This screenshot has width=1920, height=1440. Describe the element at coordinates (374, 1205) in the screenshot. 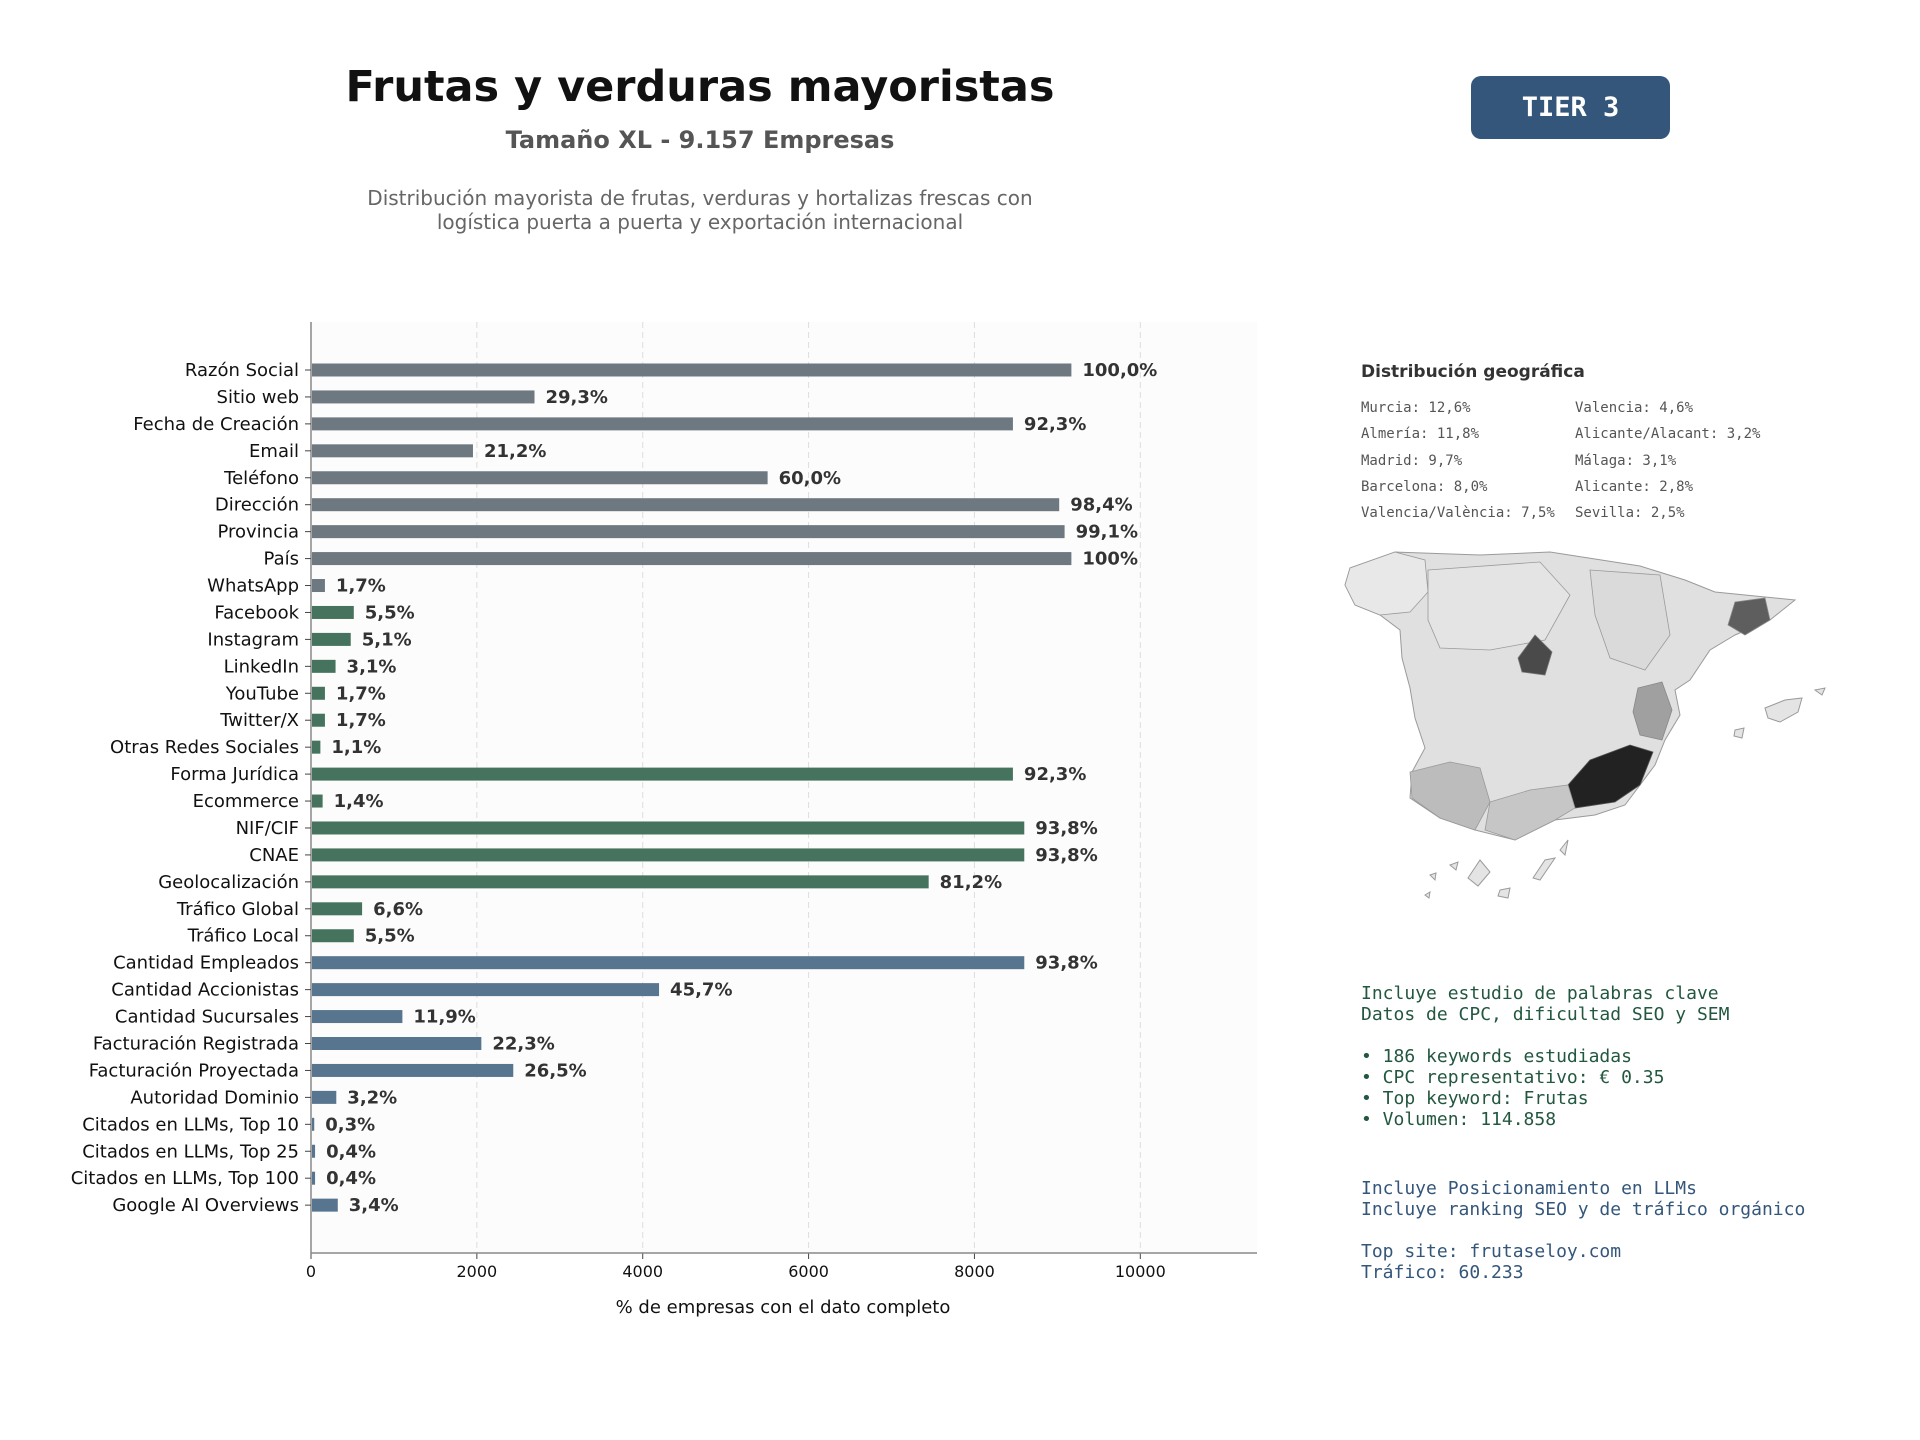

I see `data-label: 3,4%` at that location.